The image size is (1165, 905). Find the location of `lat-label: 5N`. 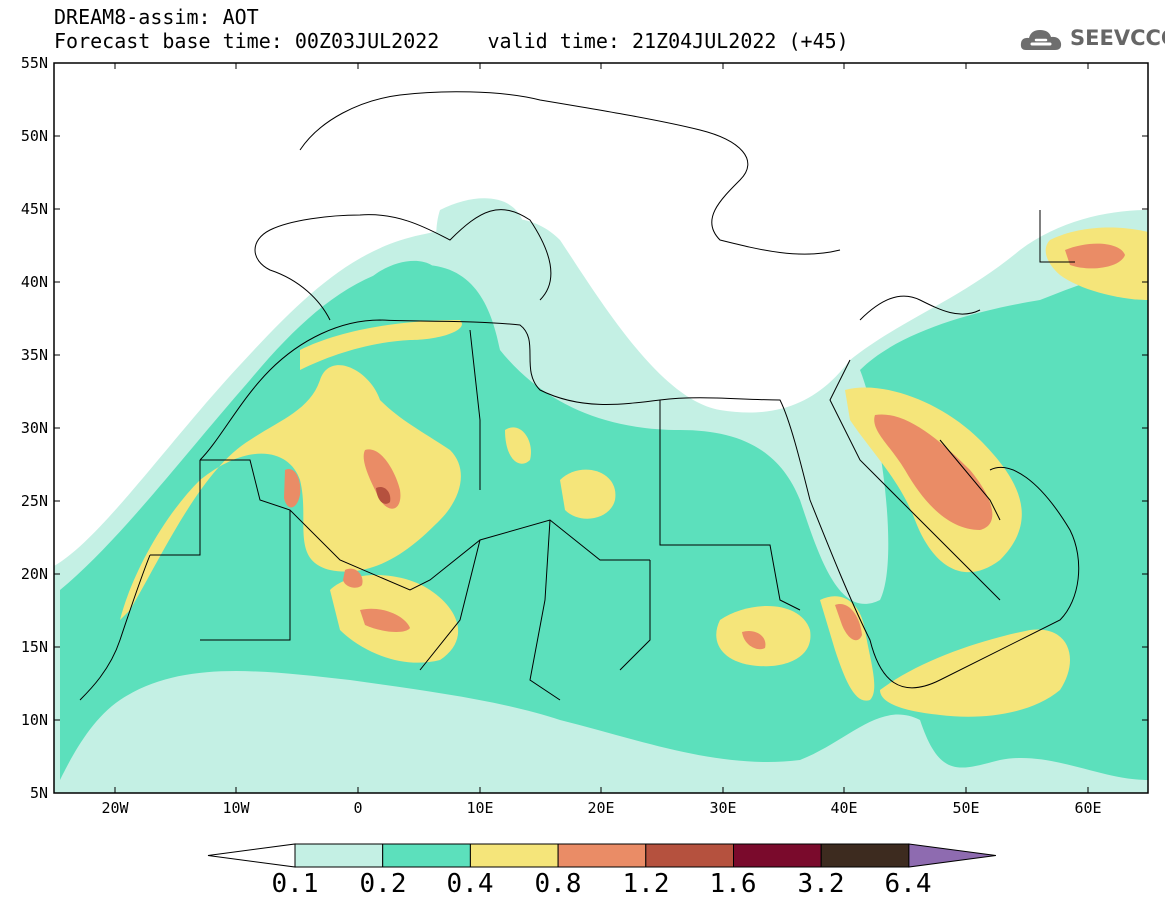

lat-label: 5N is located at coordinates (38, 793).